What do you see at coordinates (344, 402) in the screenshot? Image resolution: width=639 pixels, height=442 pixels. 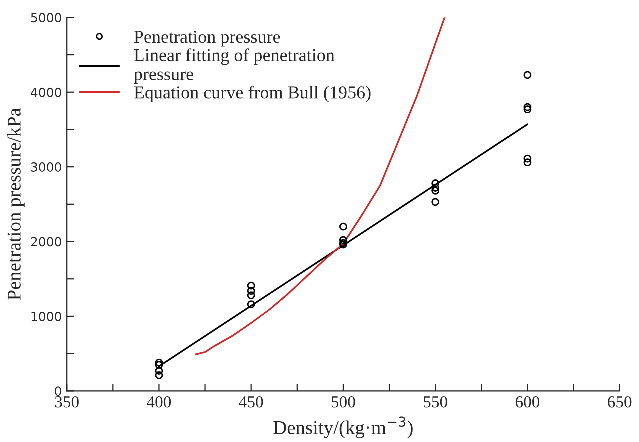 I see `x-tick-label: 500` at bounding box center [344, 402].